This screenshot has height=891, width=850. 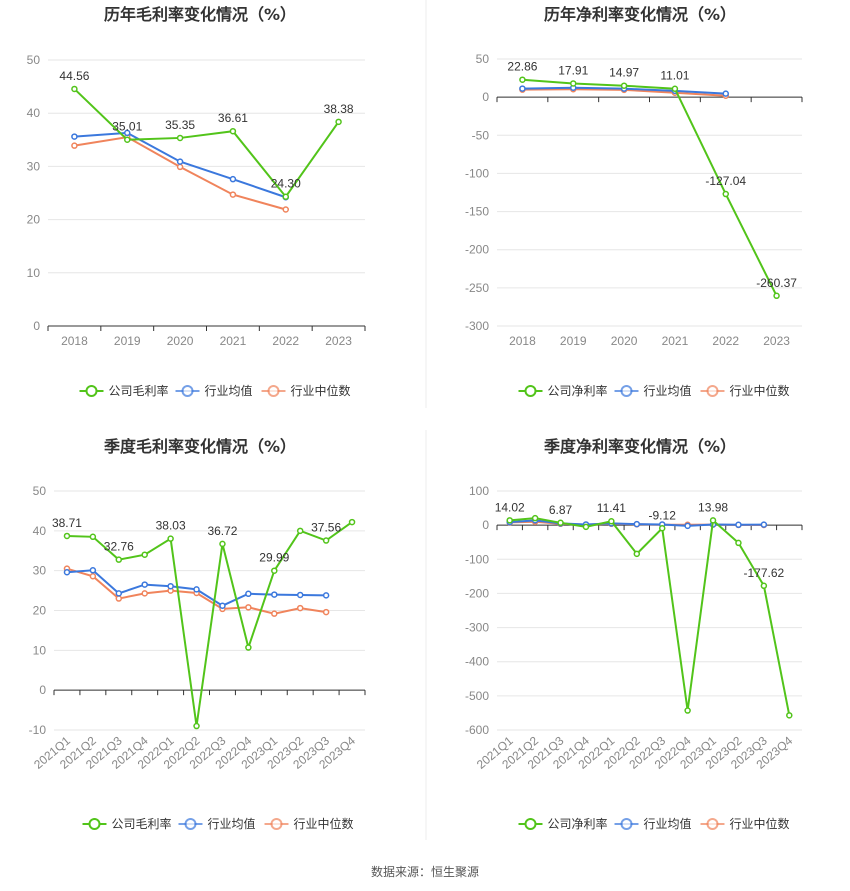 What do you see at coordinates (477, 288) in the screenshot?
I see `y-tick-label: -250` at bounding box center [477, 288].